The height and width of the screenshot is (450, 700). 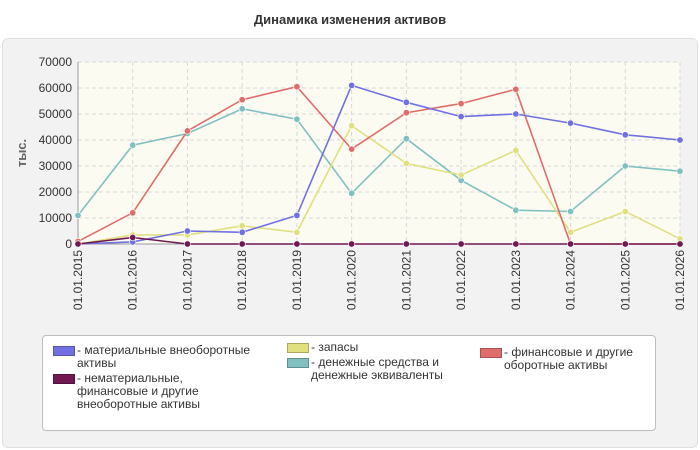 What do you see at coordinates (297, 280) in the screenshot?
I see `x-tick-label: 01.01.2019` at bounding box center [297, 280].